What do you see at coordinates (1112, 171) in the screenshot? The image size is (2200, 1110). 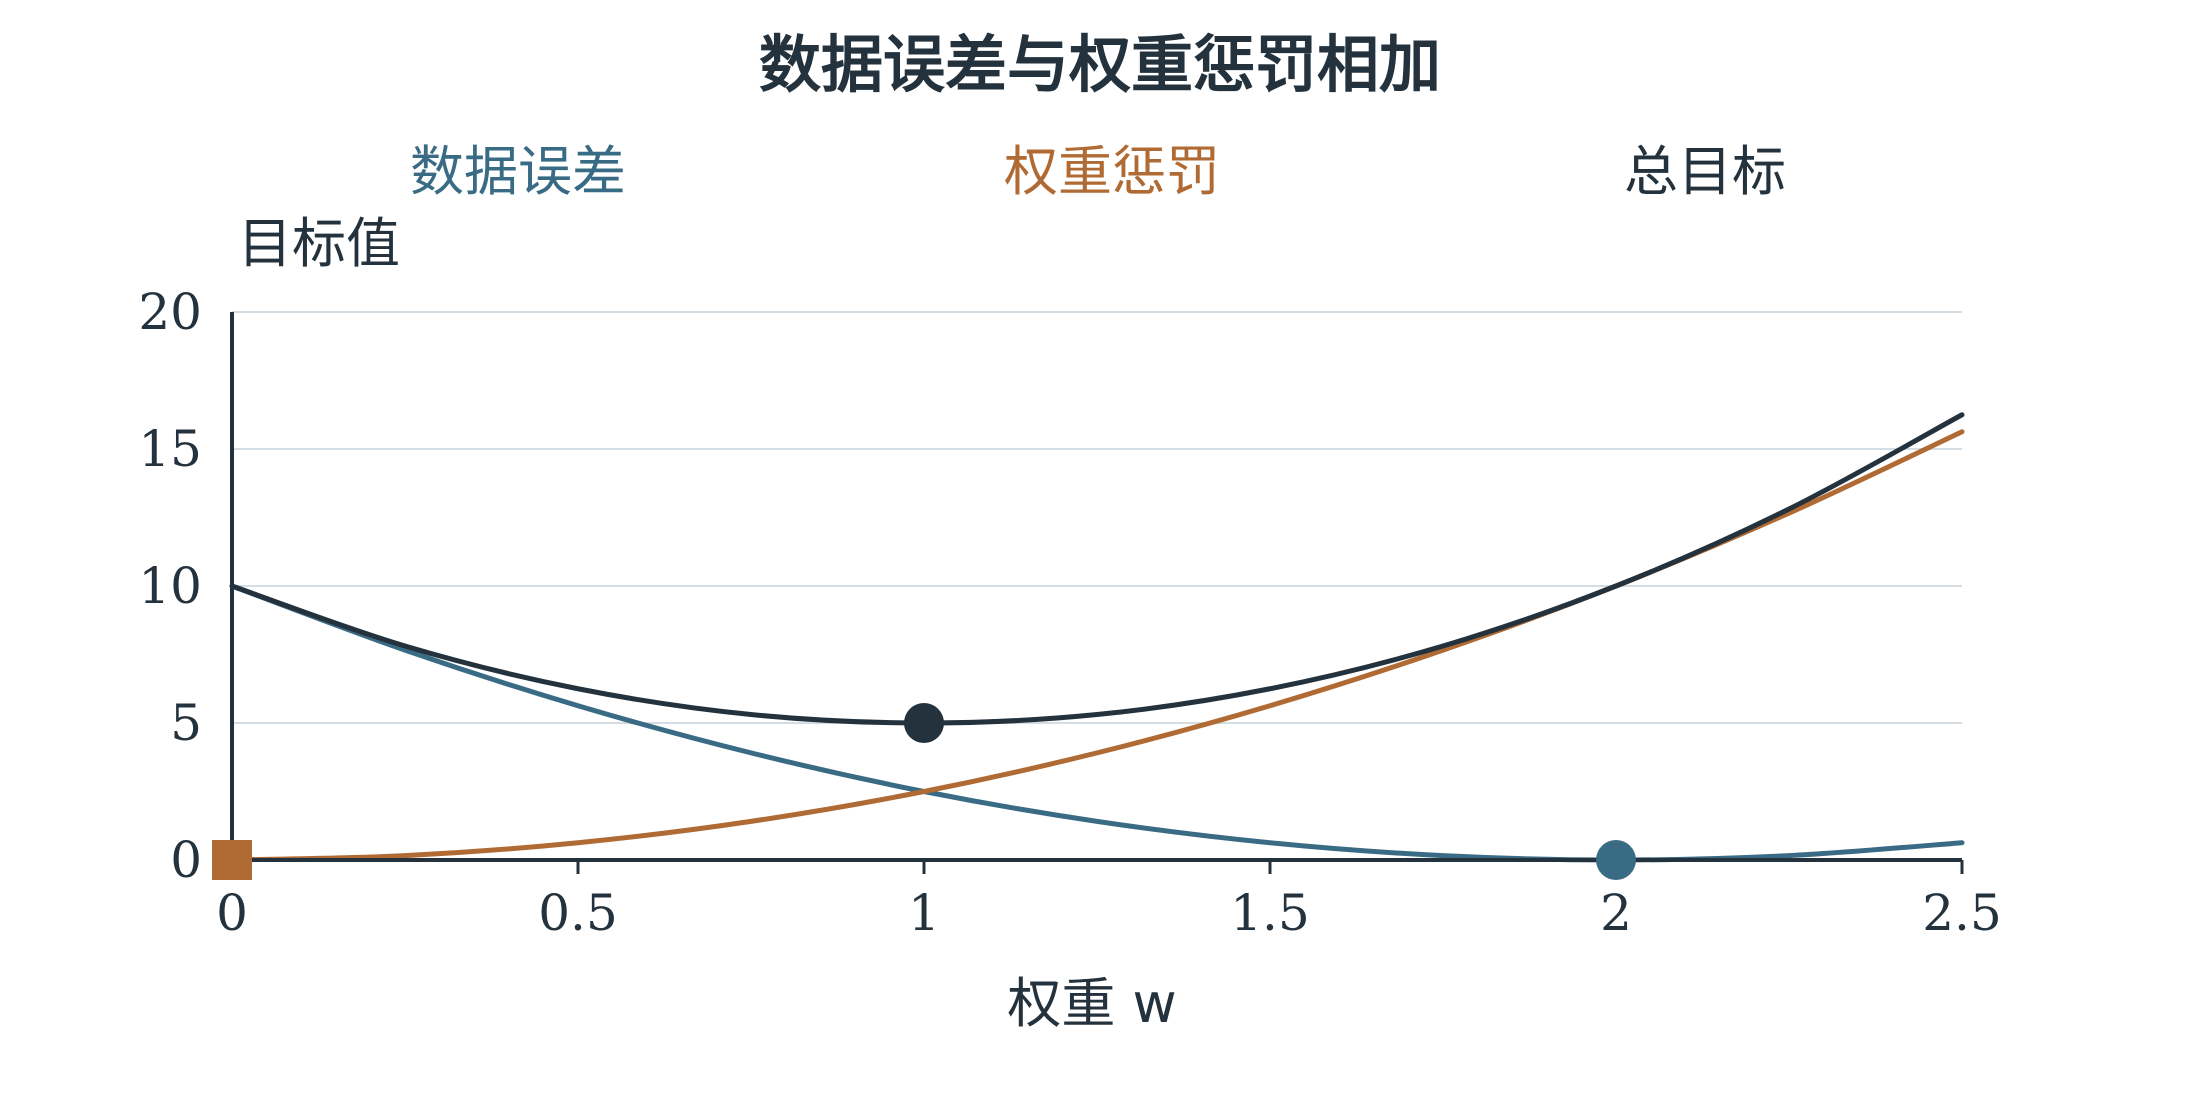 I see `legend-item-1: 权重惩罚` at bounding box center [1112, 171].